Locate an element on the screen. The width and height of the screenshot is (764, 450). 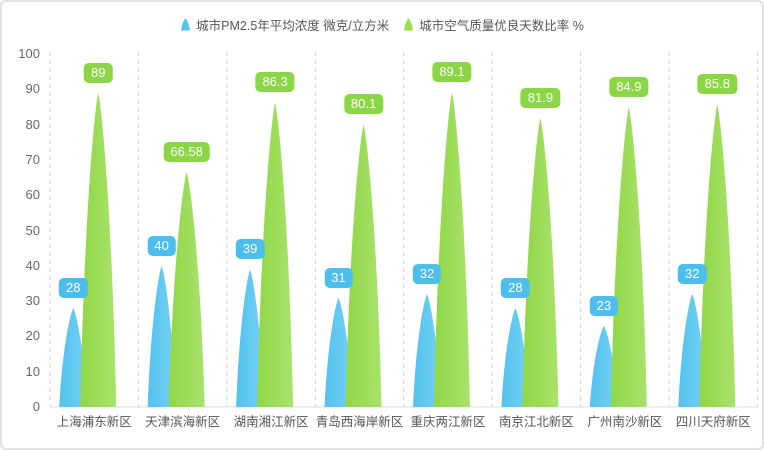
value-badge-aqi-days: 66.58 is located at coordinates (186, 151).